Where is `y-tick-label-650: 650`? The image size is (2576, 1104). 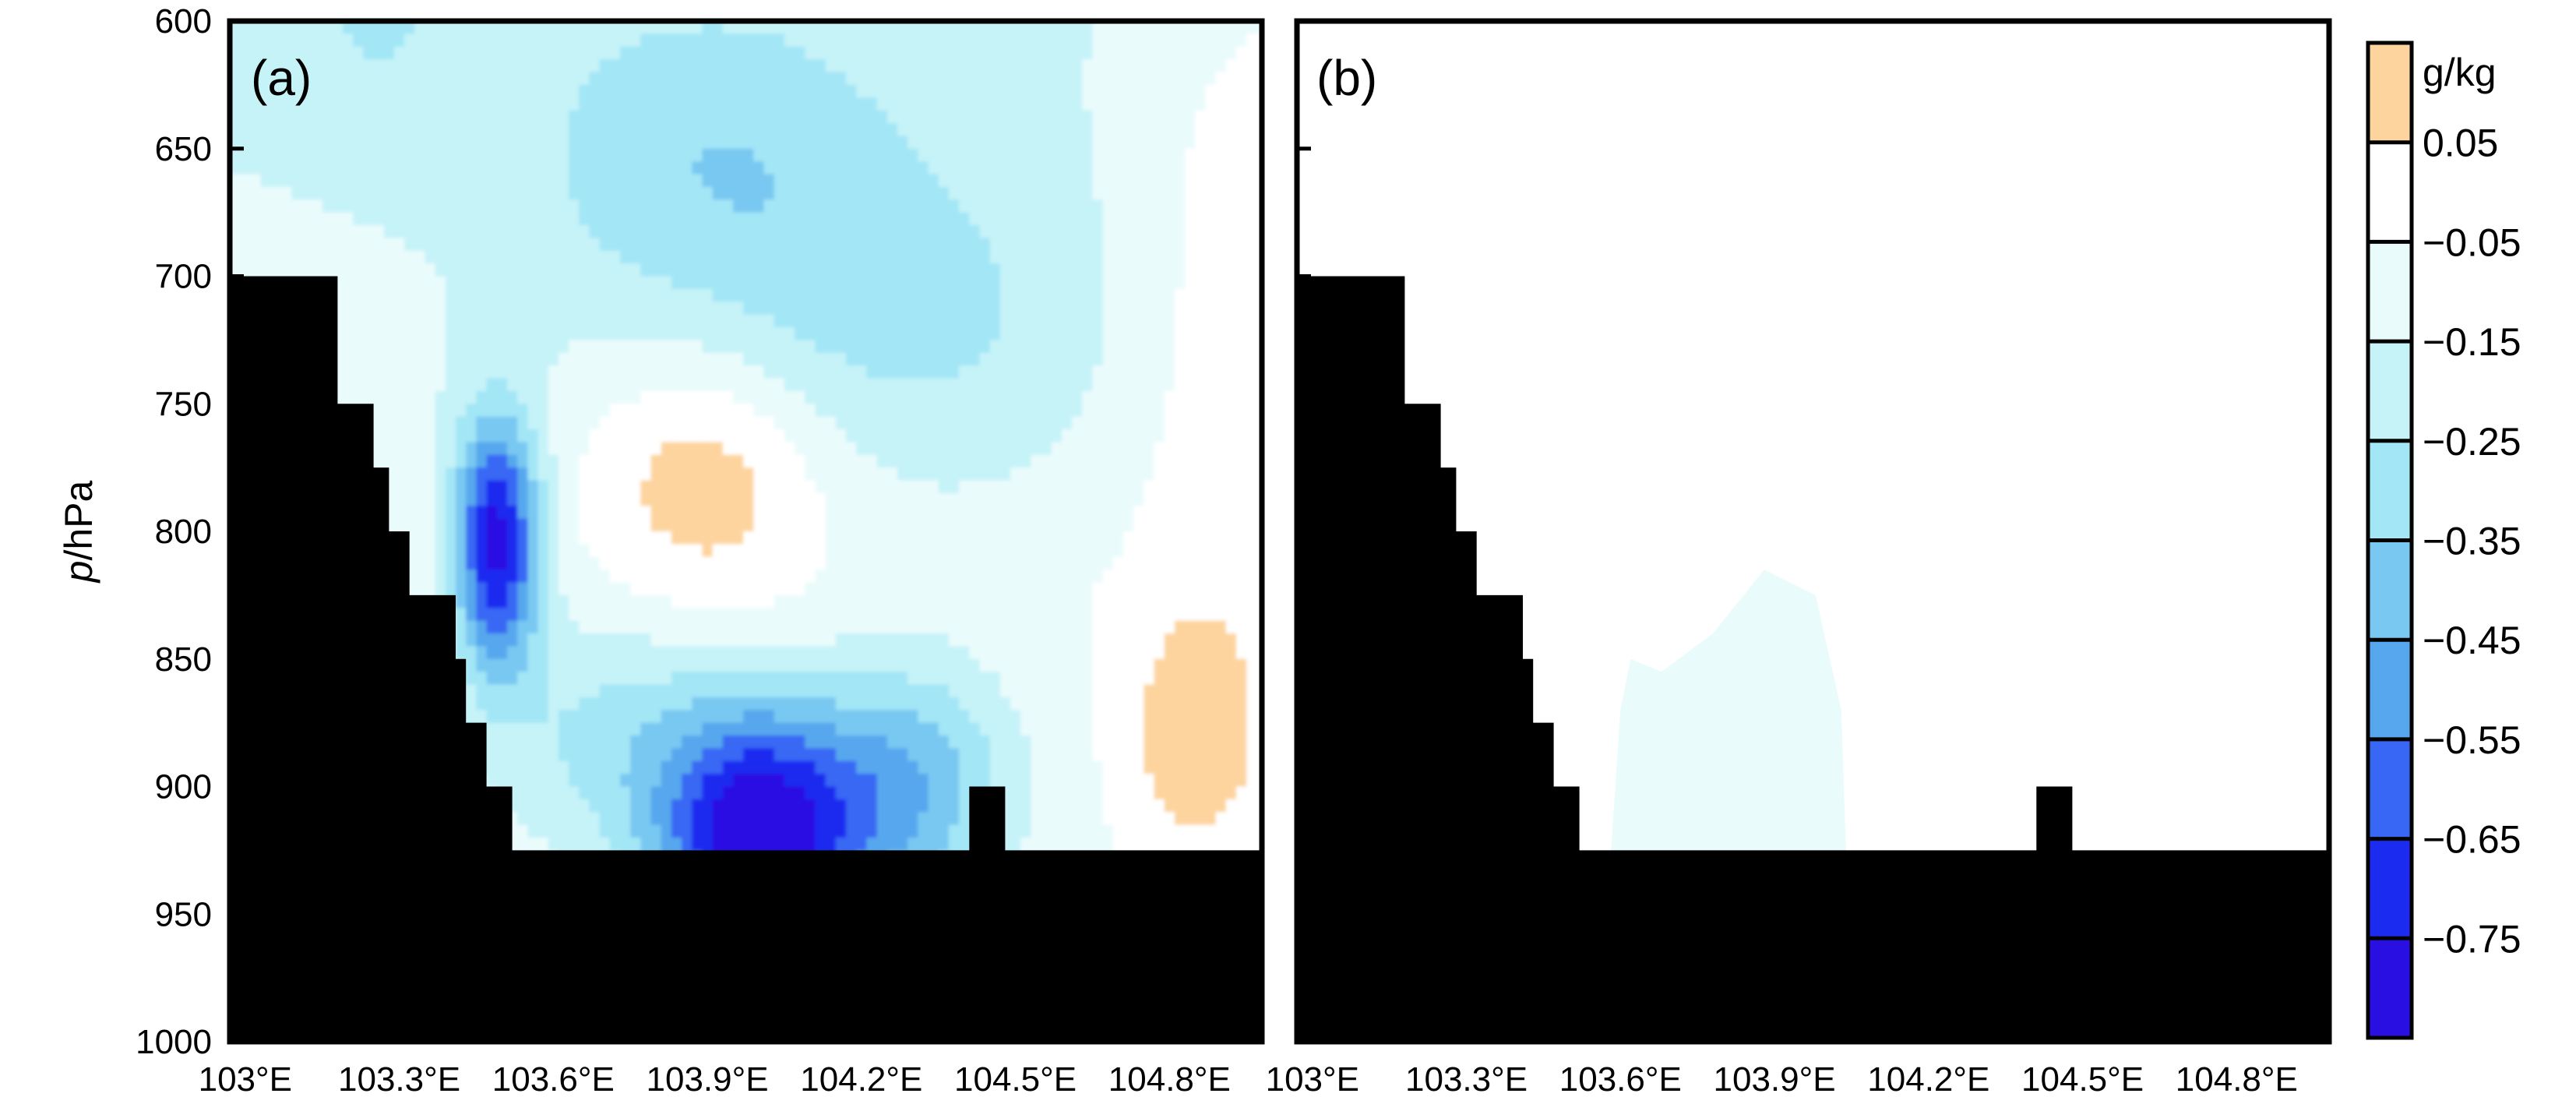 y-tick-label-650: 650 is located at coordinates (184, 149).